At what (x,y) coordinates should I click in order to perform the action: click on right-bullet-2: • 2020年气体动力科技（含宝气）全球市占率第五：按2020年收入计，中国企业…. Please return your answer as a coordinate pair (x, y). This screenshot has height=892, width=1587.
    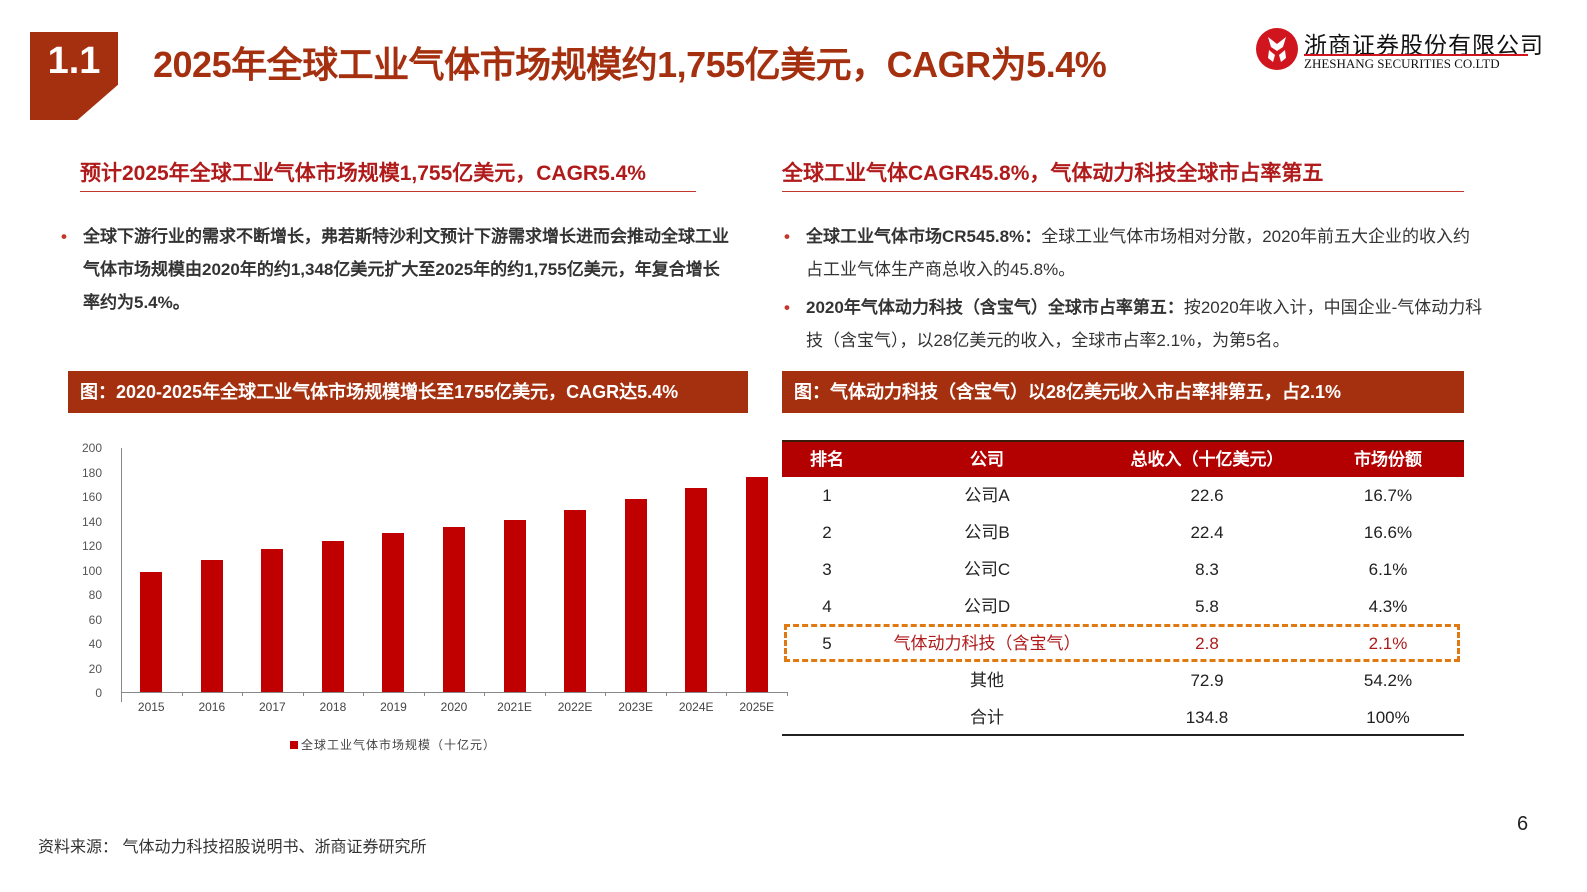
    Looking at the image, I should click on (1135, 324).